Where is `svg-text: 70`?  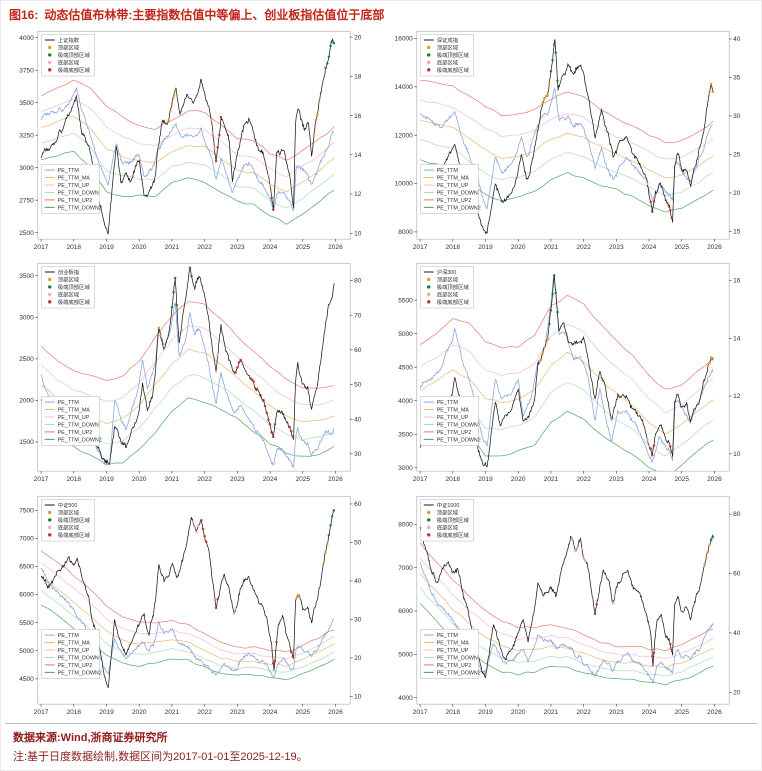 svg-text: 70 is located at coordinates (358, 316).